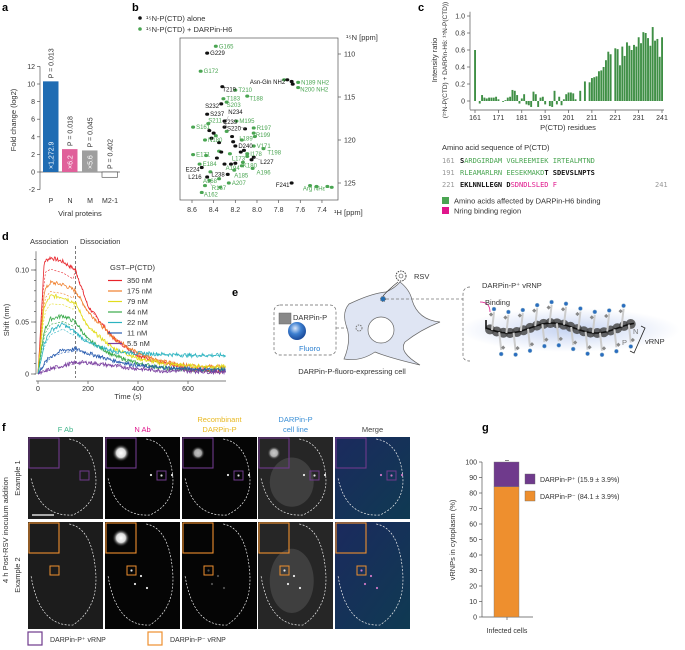  I want to click on d-legend-label: 44 nM, so click(137, 312).